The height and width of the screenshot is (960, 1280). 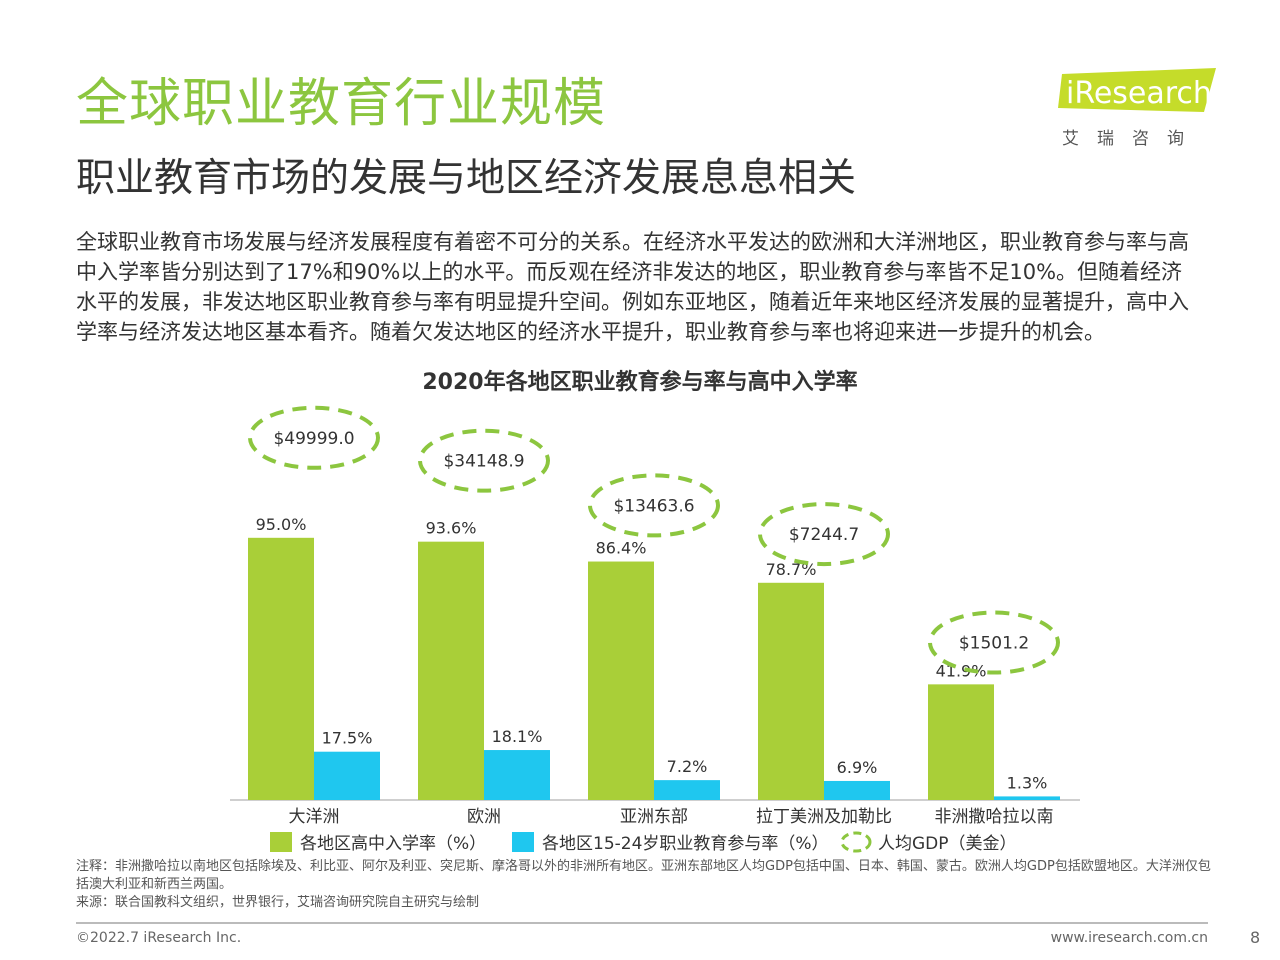 I want to click on label-vocational: 18.1%, so click(x=517, y=736).